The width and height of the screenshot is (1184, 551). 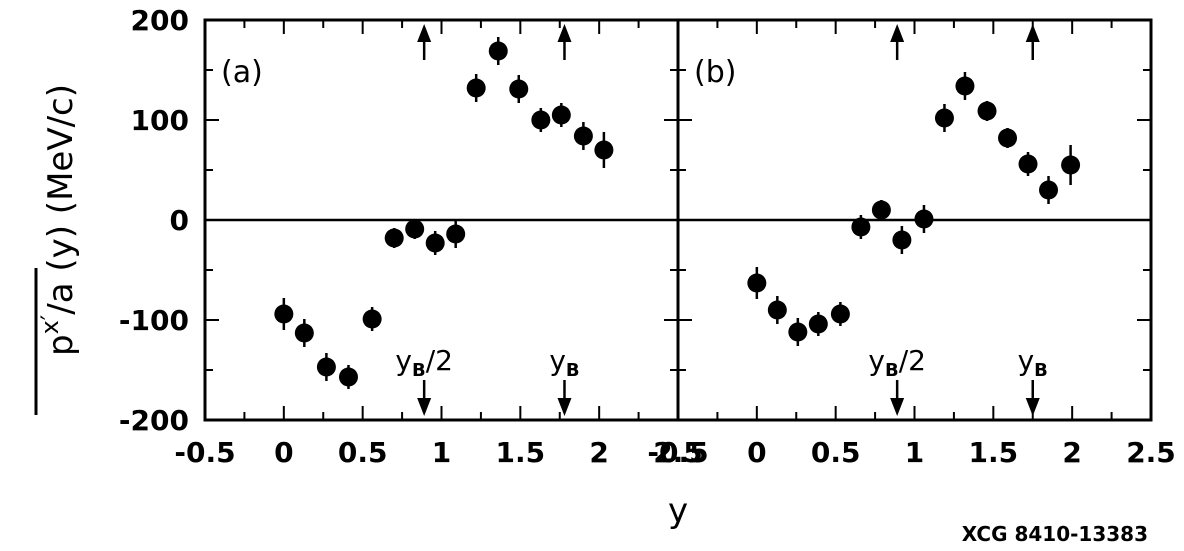 I want to click on y-axis-title-text: px′/a (y) (MeV/c), so click(x=58, y=220).